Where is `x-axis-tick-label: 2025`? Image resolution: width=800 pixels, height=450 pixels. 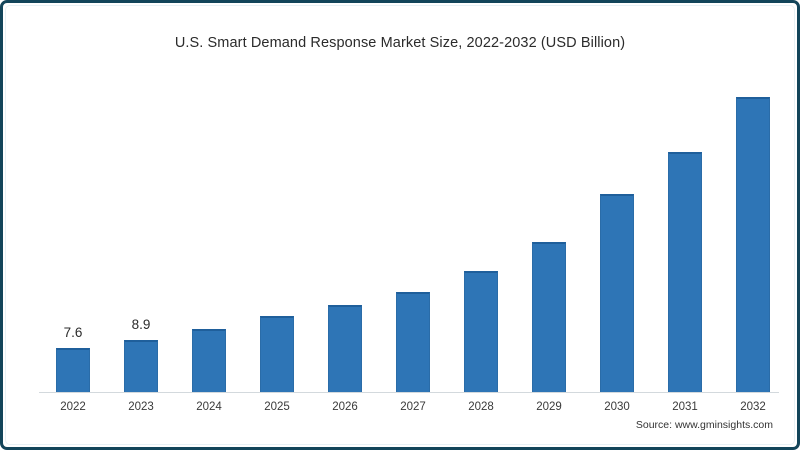 x-axis-tick-label: 2025 is located at coordinates (277, 407).